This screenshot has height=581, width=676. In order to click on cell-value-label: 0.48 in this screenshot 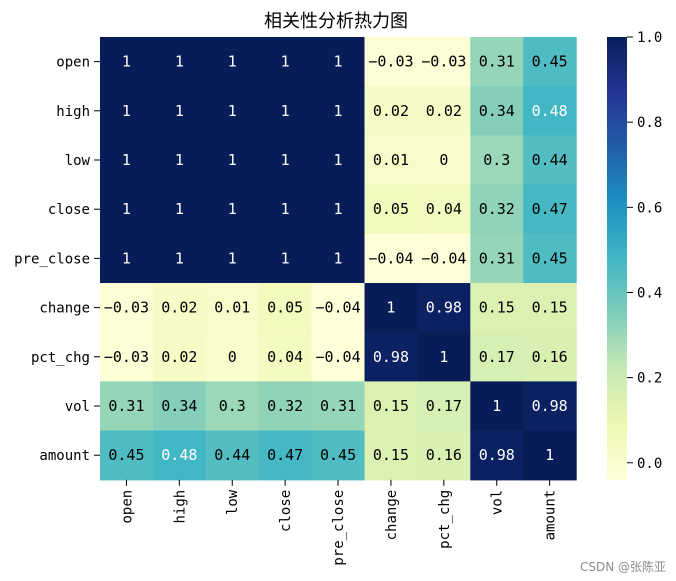, I will do `click(179, 455)`.